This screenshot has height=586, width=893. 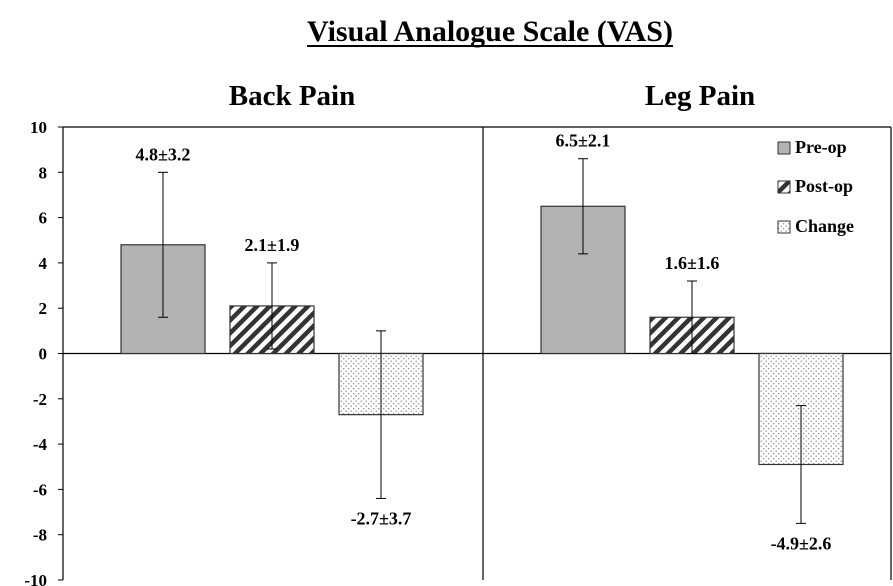 What do you see at coordinates (35, 578) in the screenshot?
I see `y-tick-label: -10` at bounding box center [35, 578].